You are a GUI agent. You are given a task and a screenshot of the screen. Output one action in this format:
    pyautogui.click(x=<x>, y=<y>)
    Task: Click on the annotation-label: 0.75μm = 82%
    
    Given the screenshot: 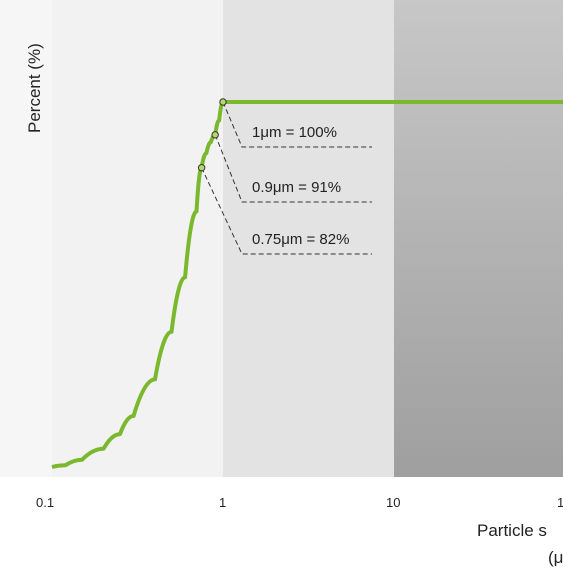 What is the action you would take?
    pyautogui.click(x=300, y=239)
    